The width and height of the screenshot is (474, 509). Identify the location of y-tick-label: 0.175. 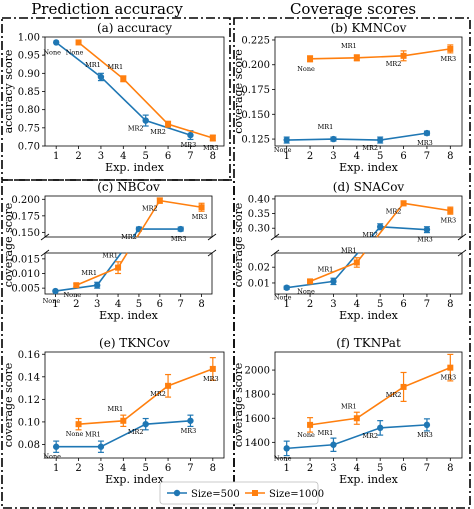
(255, 90).